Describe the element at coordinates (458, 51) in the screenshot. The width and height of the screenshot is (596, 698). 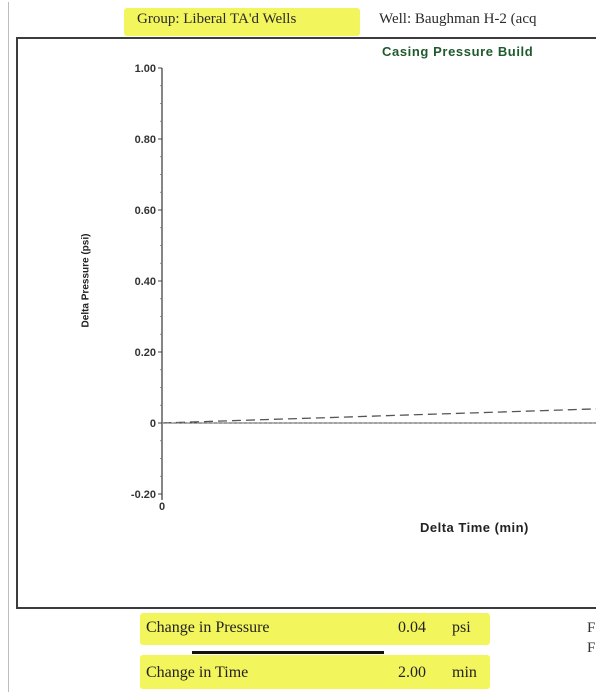
I see `chart-title: Casing Pressure Build` at that location.